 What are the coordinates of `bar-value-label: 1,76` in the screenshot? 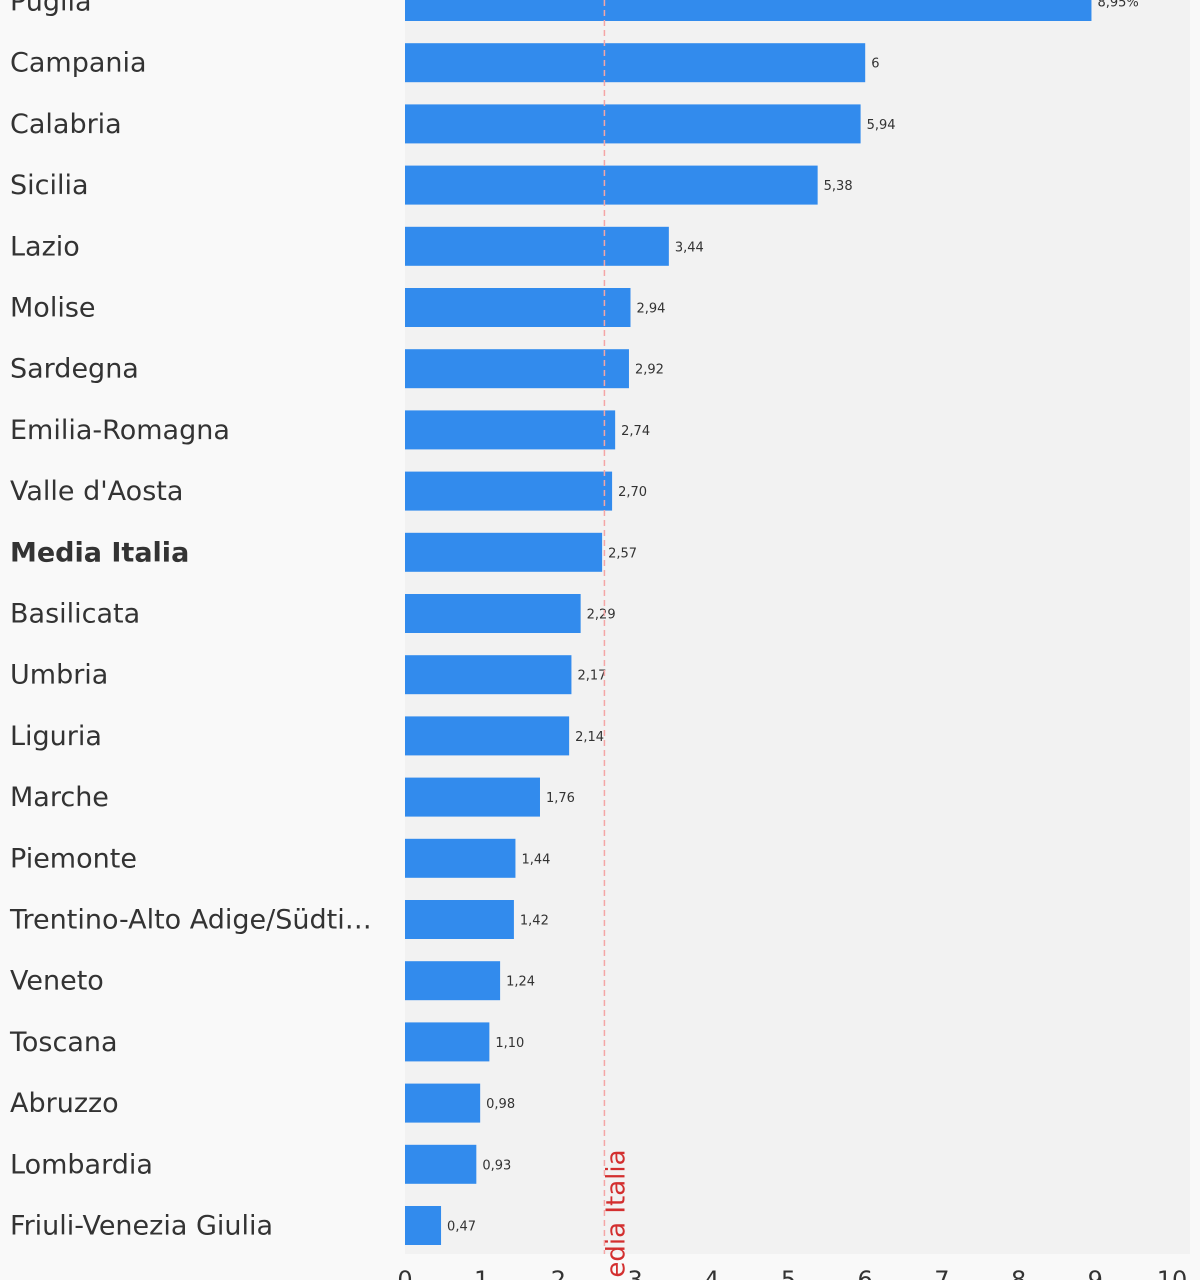 It's located at (560, 798).